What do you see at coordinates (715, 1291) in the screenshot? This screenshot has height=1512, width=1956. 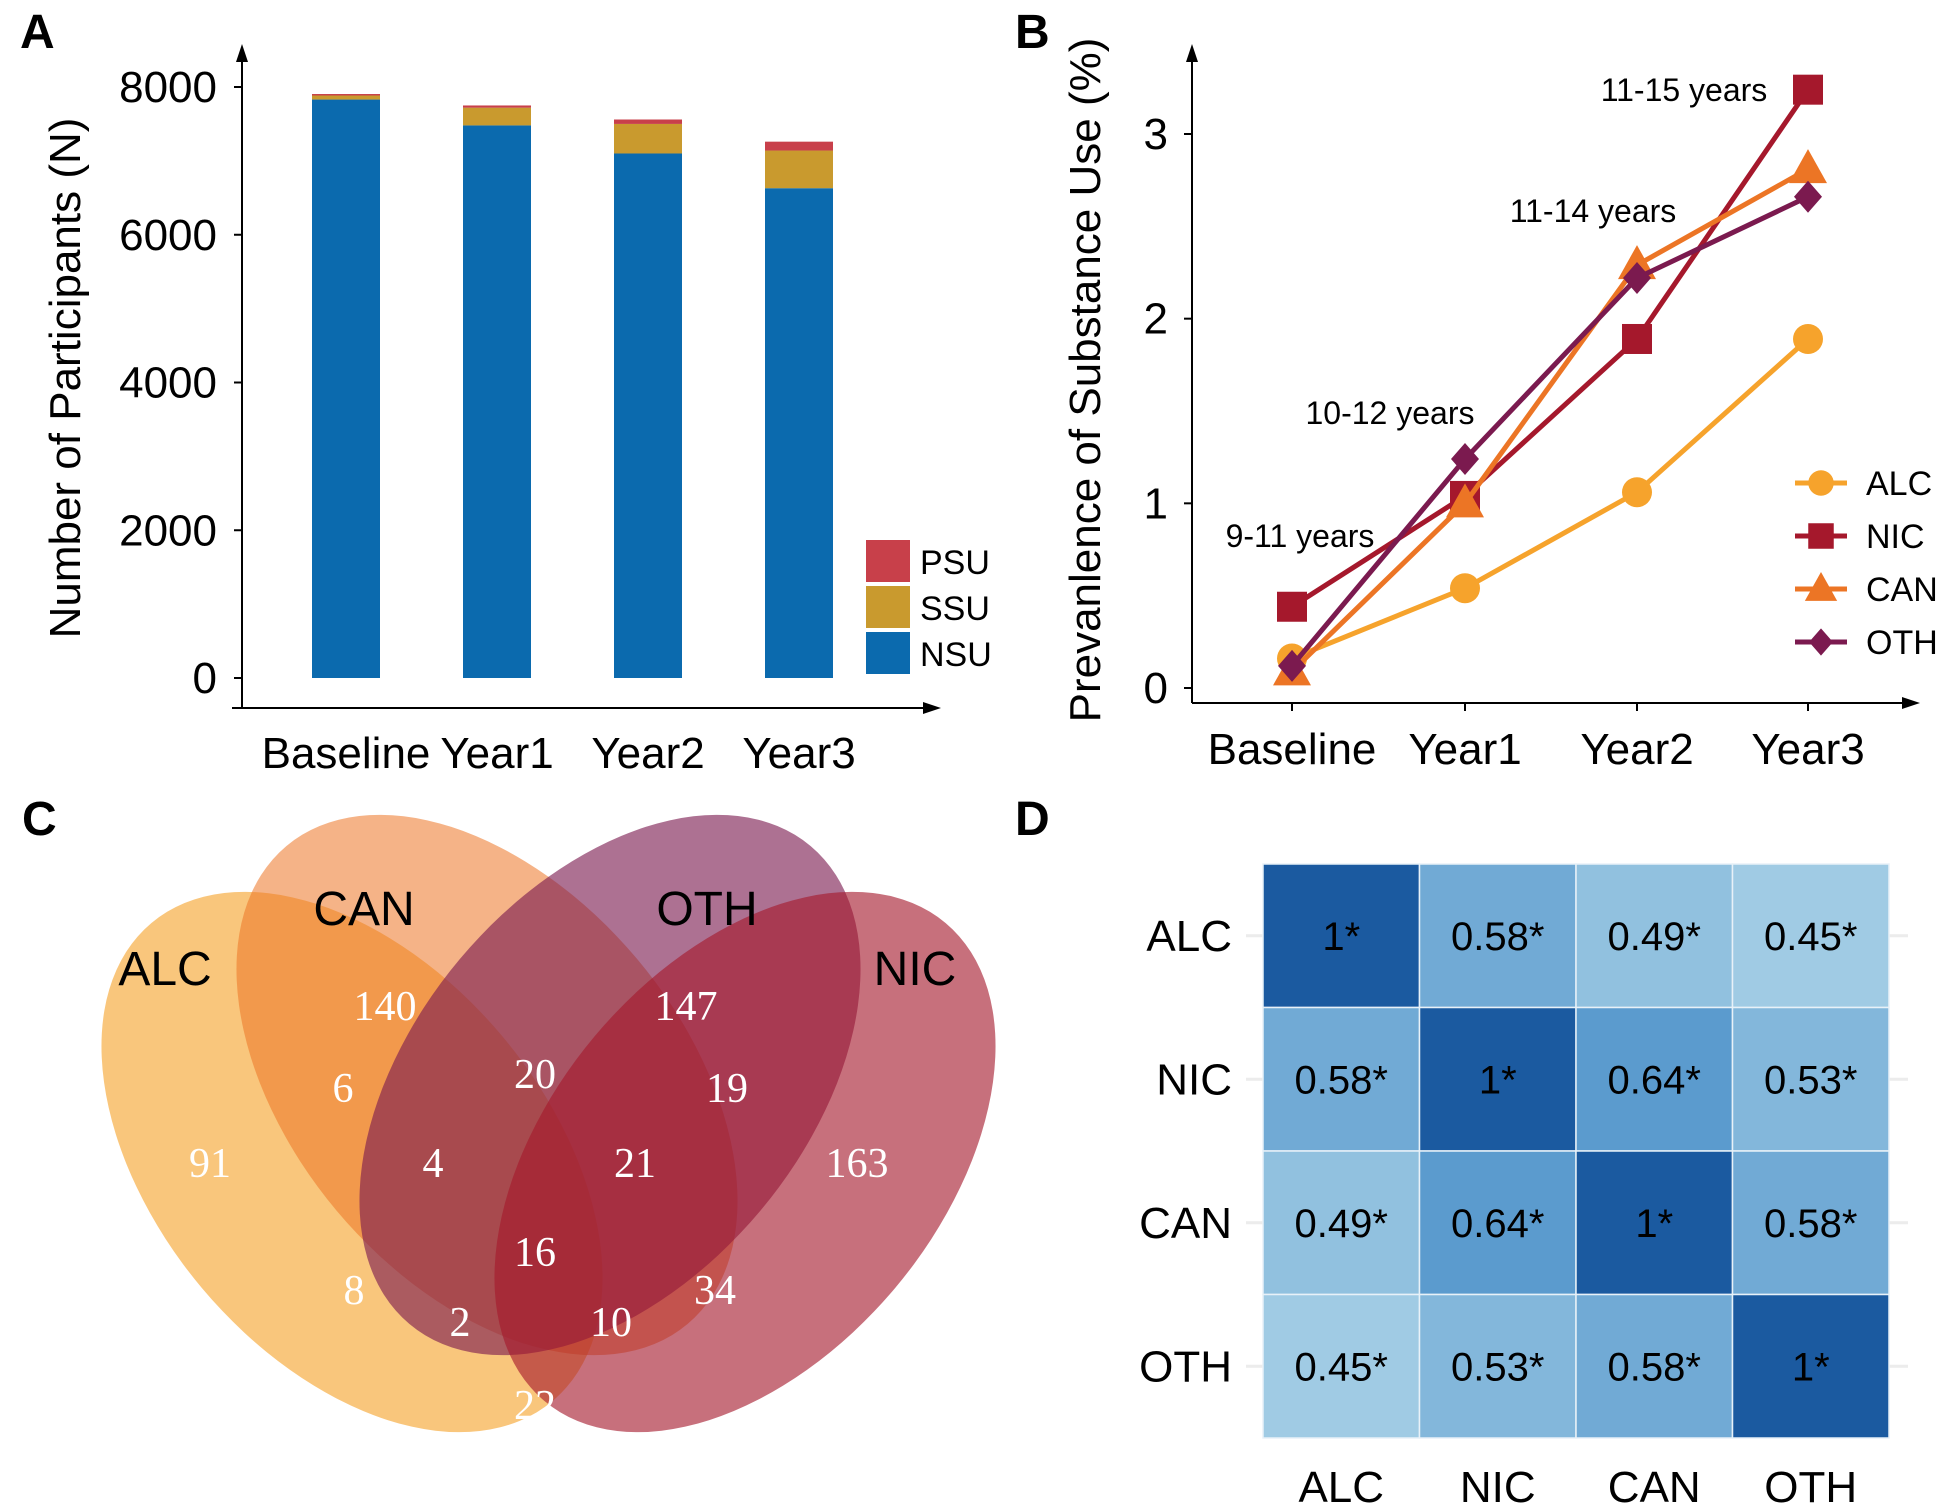 I see `venn-count-can-nic: 34` at bounding box center [715, 1291].